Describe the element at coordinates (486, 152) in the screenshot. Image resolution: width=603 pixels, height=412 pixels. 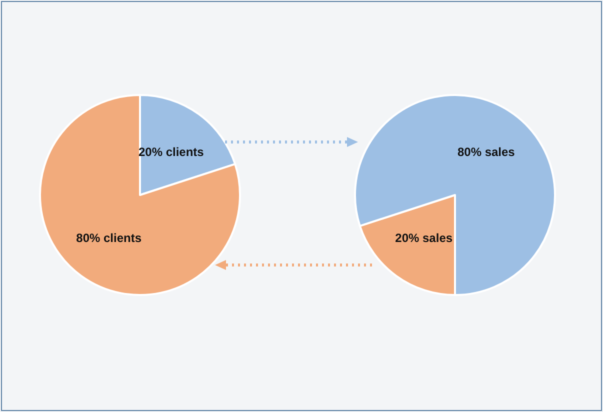
I see `slice-label: 80% sales` at that location.